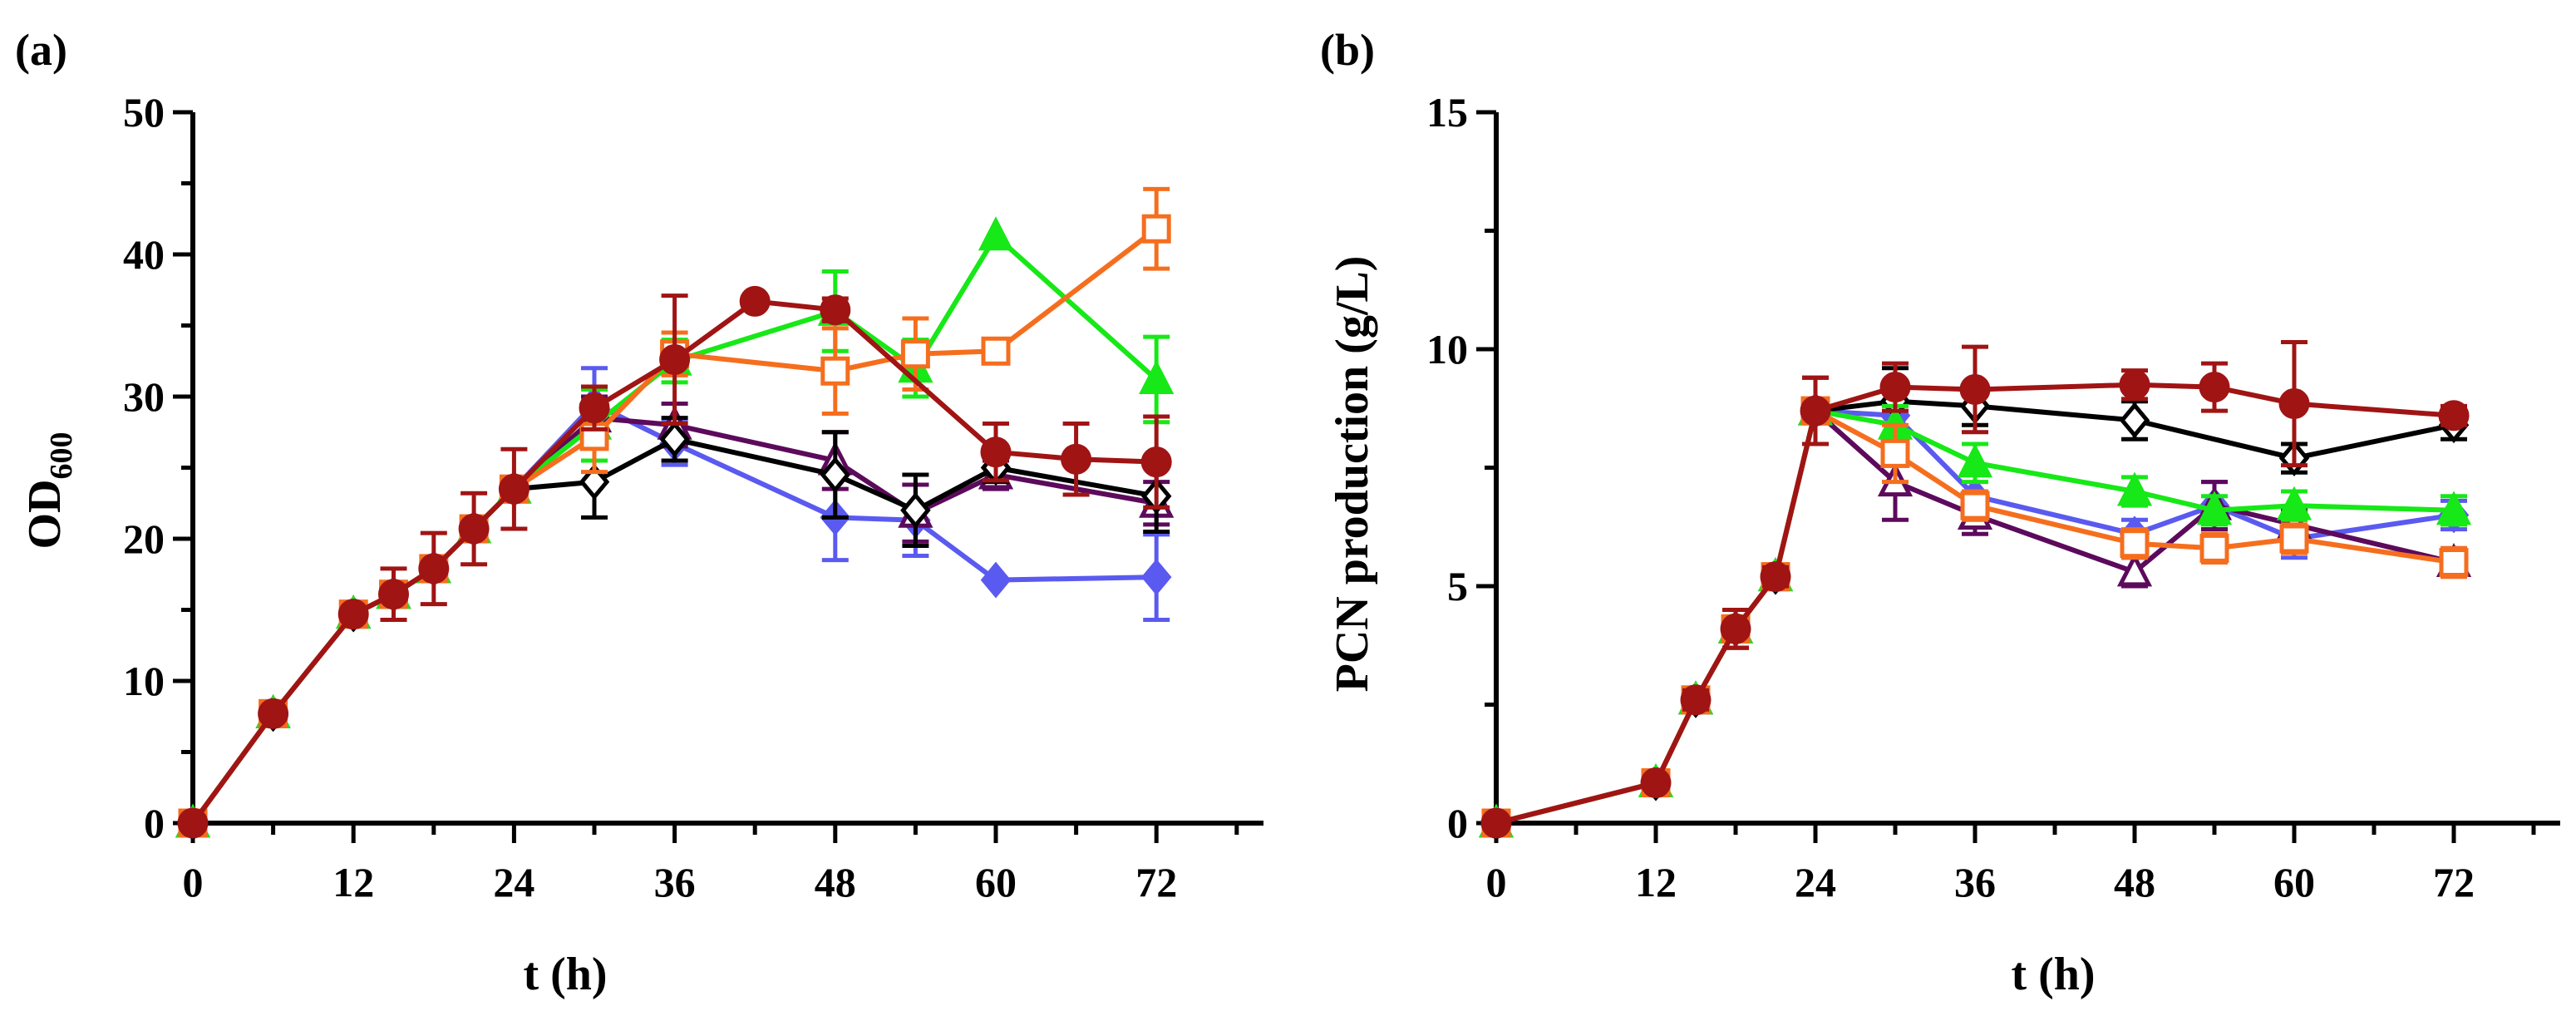 The height and width of the screenshot is (1016, 2576). Describe the element at coordinates (1447, 112) in the screenshot. I see `y-tick-label: 15` at that location.